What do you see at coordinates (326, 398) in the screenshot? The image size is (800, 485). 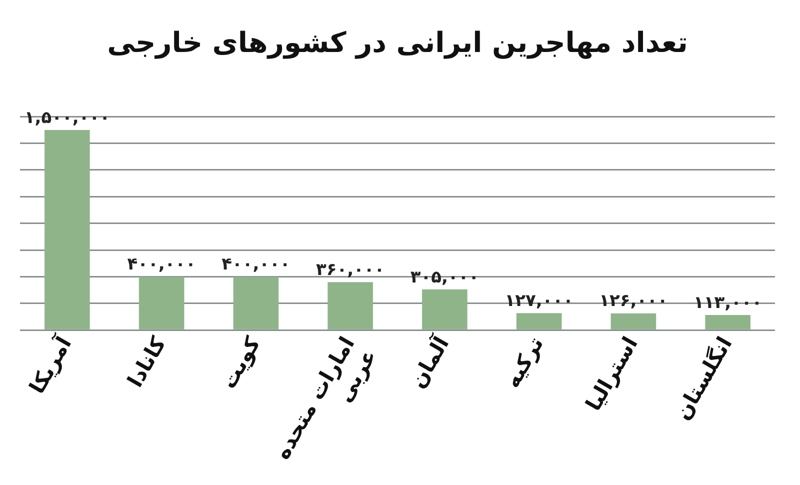 I see `x-tick-label: امارات متحده عربی` at bounding box center [326, 398].